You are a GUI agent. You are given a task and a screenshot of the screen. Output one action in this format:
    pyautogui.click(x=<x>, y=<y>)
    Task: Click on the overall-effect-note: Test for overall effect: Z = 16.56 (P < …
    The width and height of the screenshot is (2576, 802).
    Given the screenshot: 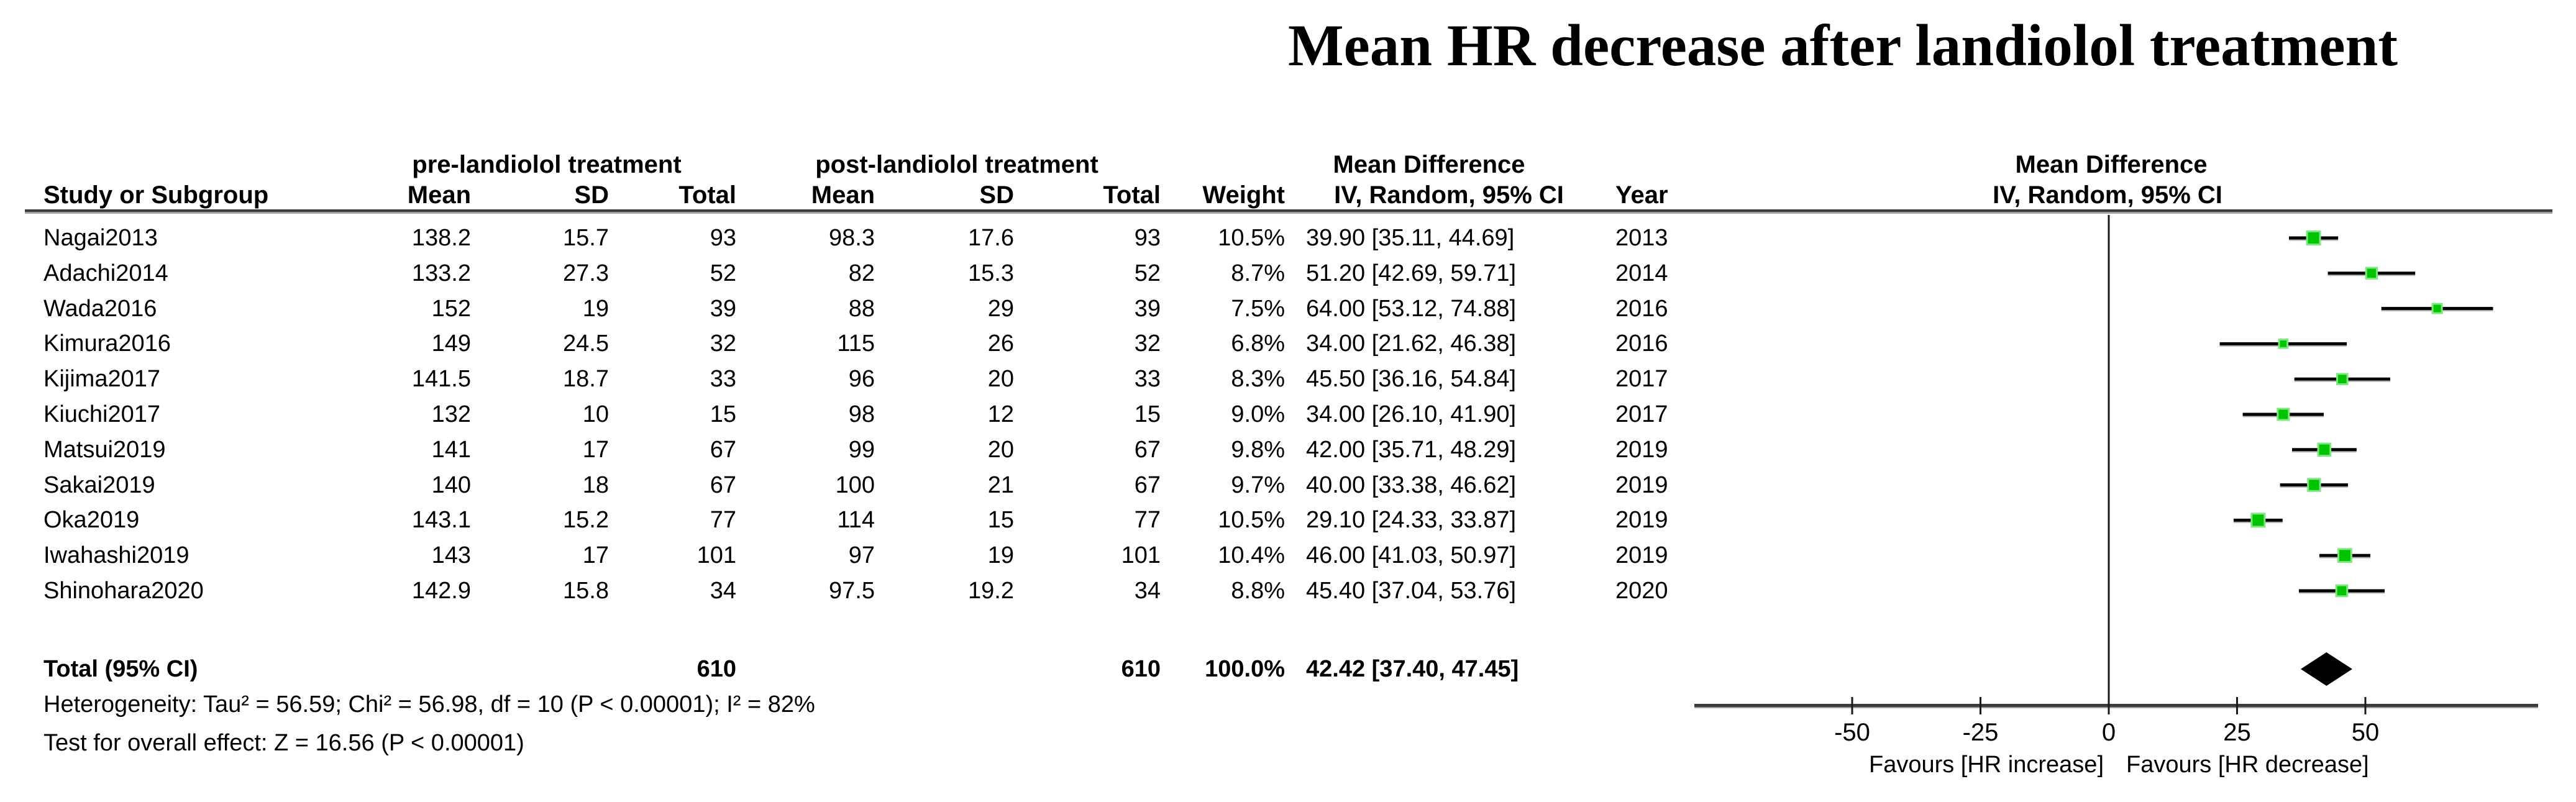 What is the action you would take?
    pyautogui.click(x=283, y=743)
    